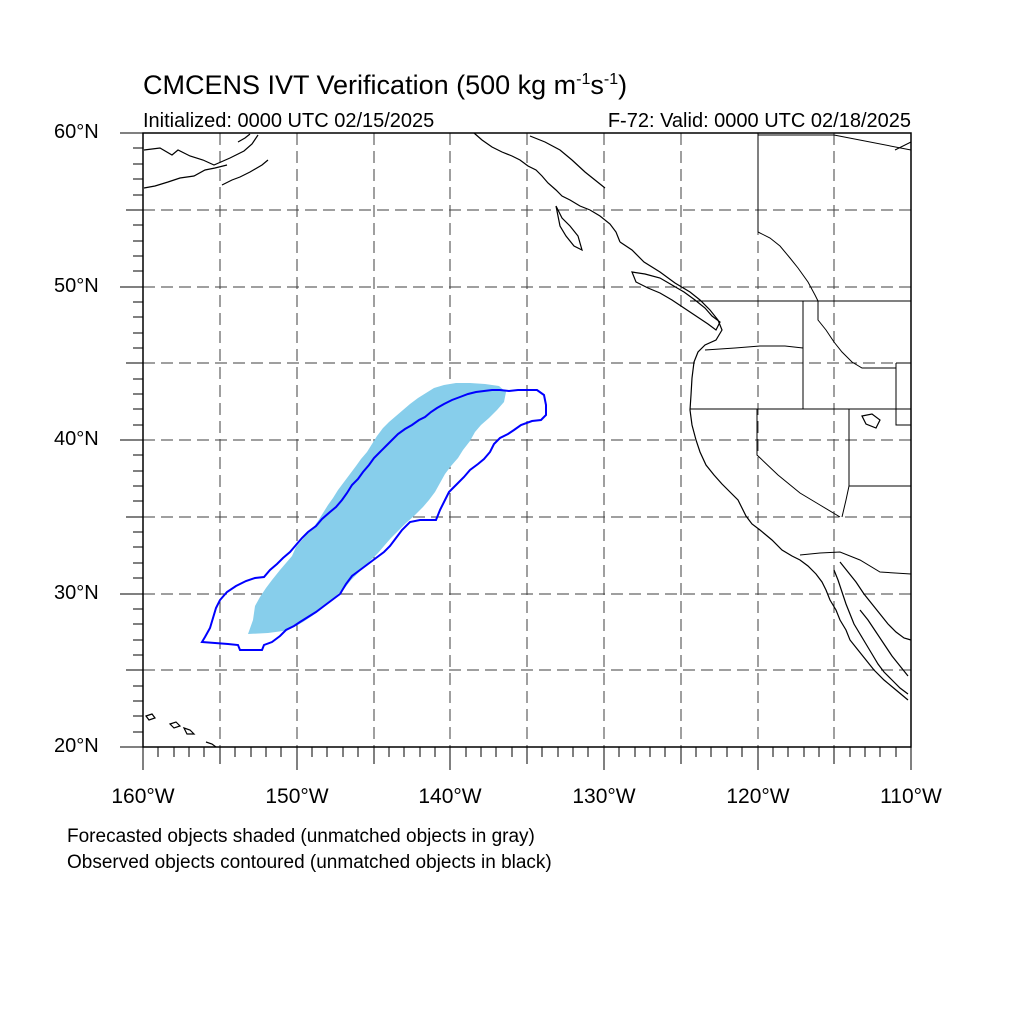  Describe the element at coordinates (758, 796) in the screenshot. I see `lon-label-120w: 120°W` at that location.